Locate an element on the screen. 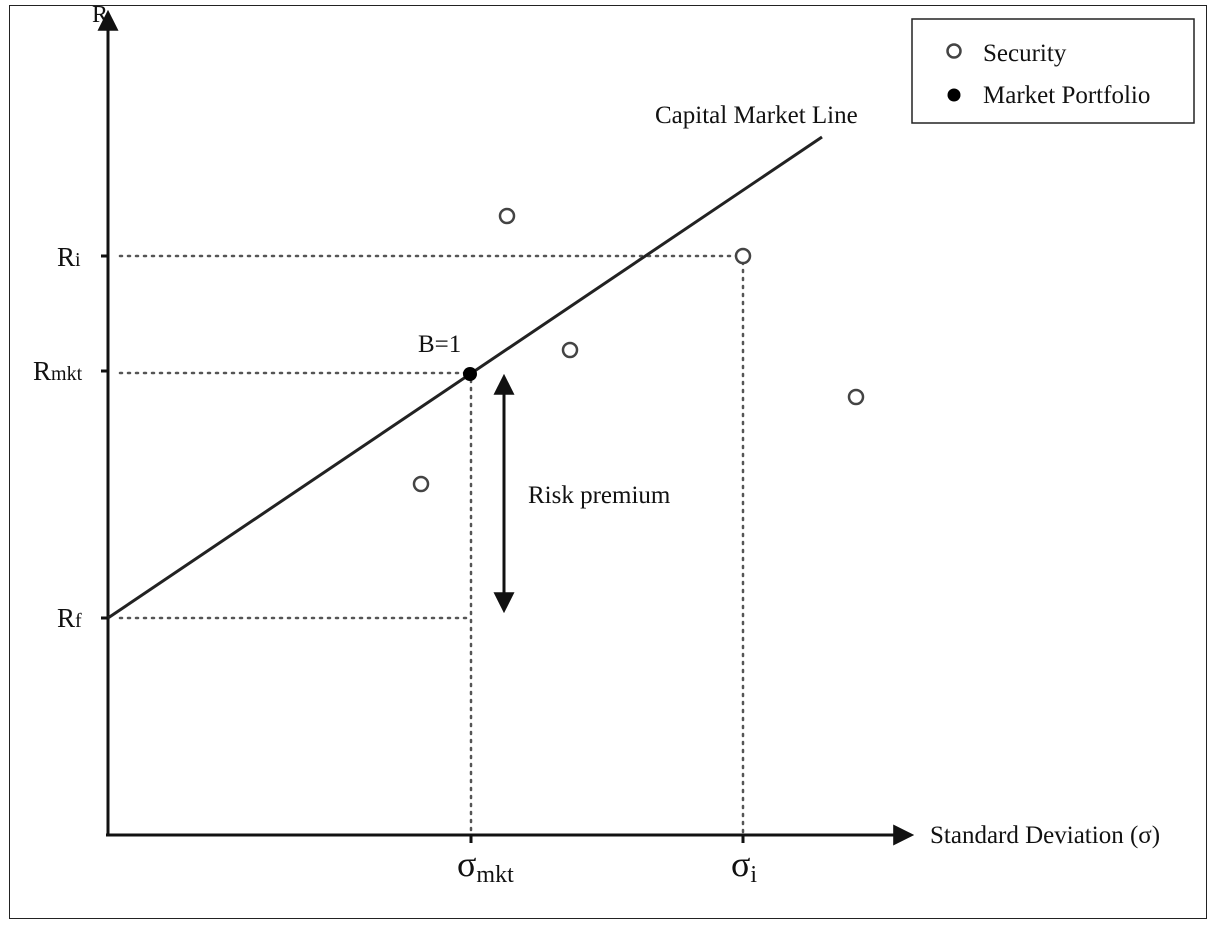 The image size is (1216, 928). risk-premium-label: Risk premium is located at coordinates (599, 495).